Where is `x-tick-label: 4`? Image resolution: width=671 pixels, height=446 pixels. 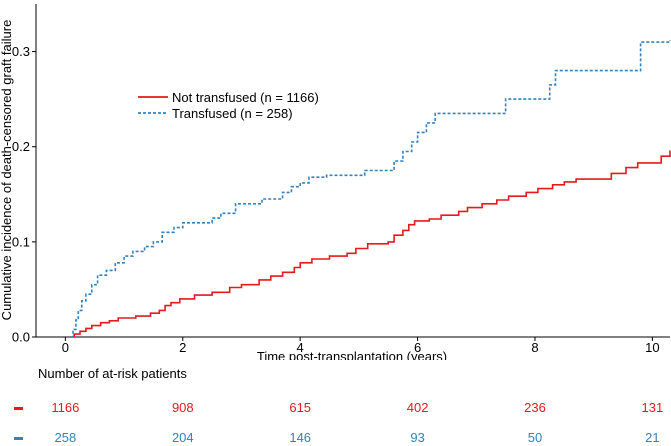 x-tick-label: 4 is located at coordinates (300, 347).